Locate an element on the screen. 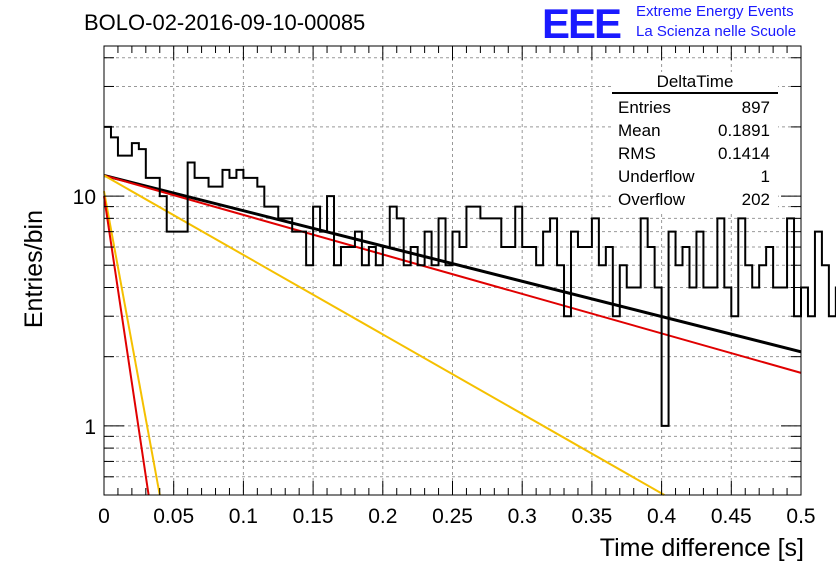 The image size is (836, 572). stats-row-mean: Mean 0.1891 is located at coordinates (695, 130).